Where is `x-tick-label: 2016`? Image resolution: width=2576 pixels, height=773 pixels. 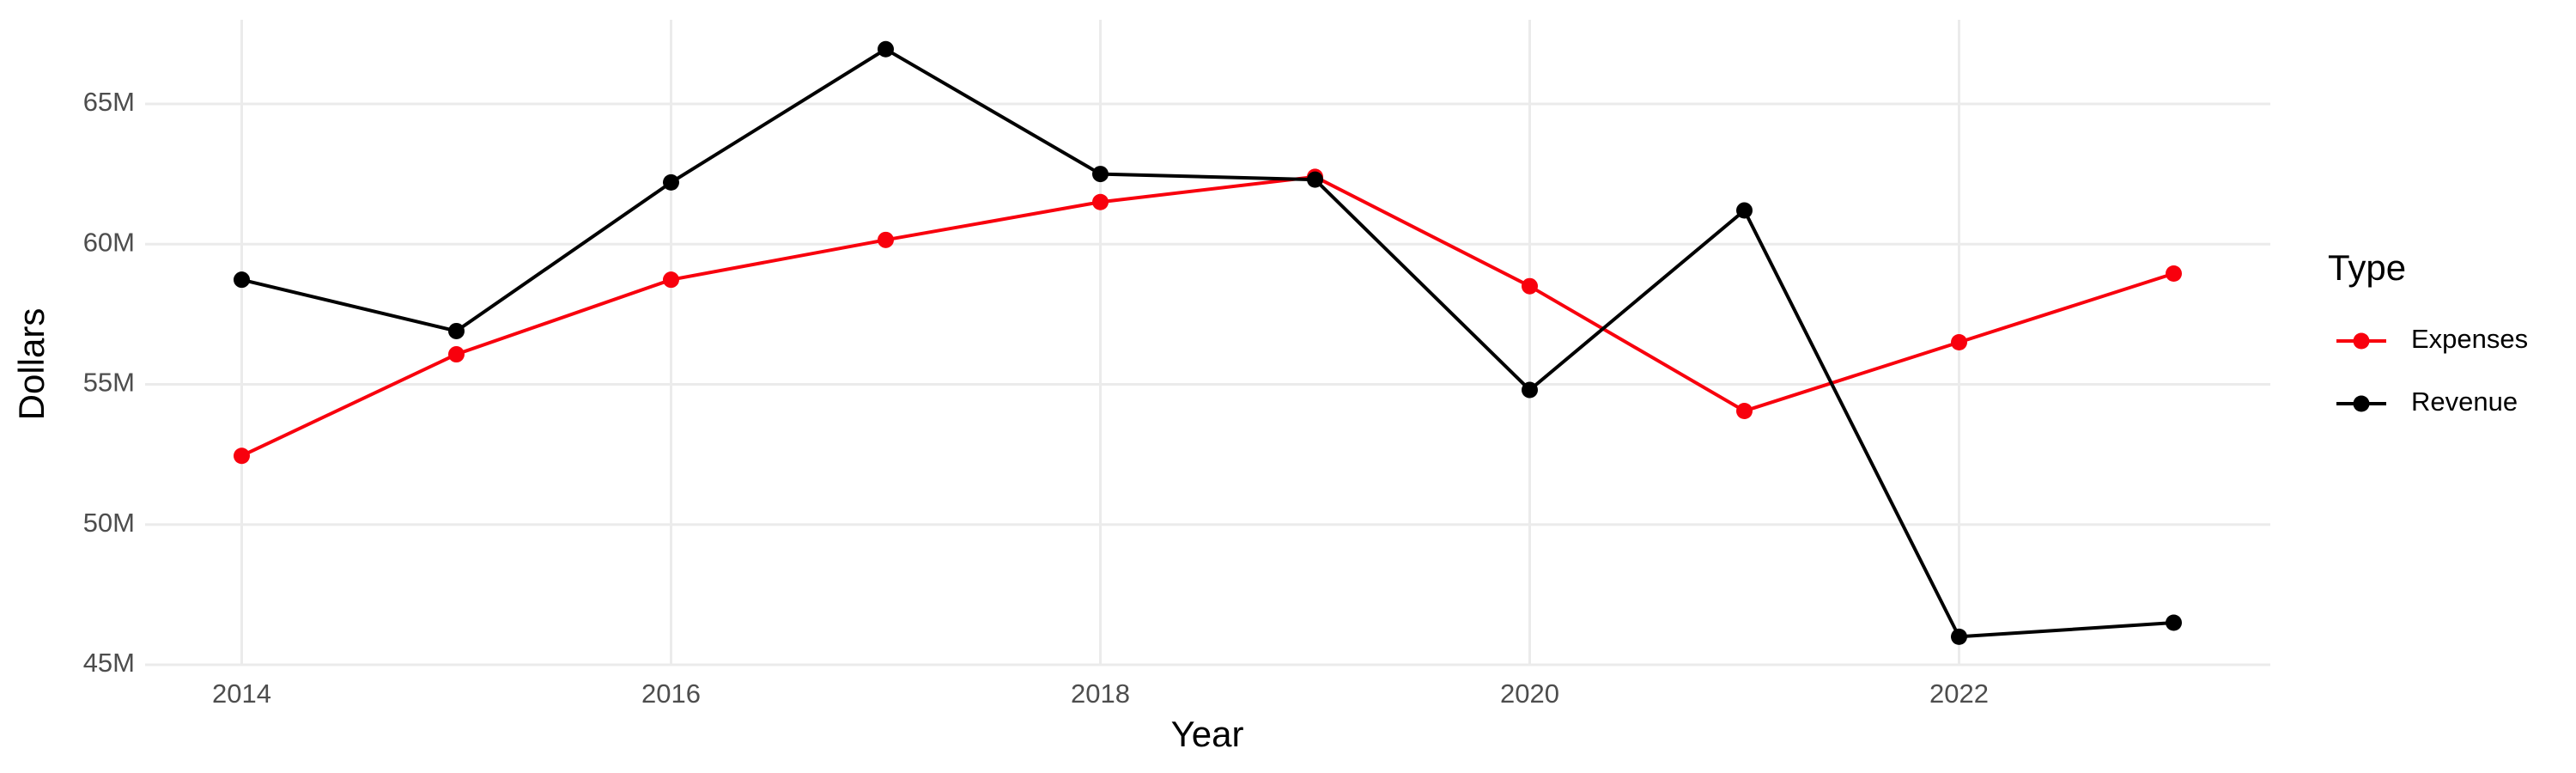
x-tick-label: 2016 is located at coordinates (671, 694).